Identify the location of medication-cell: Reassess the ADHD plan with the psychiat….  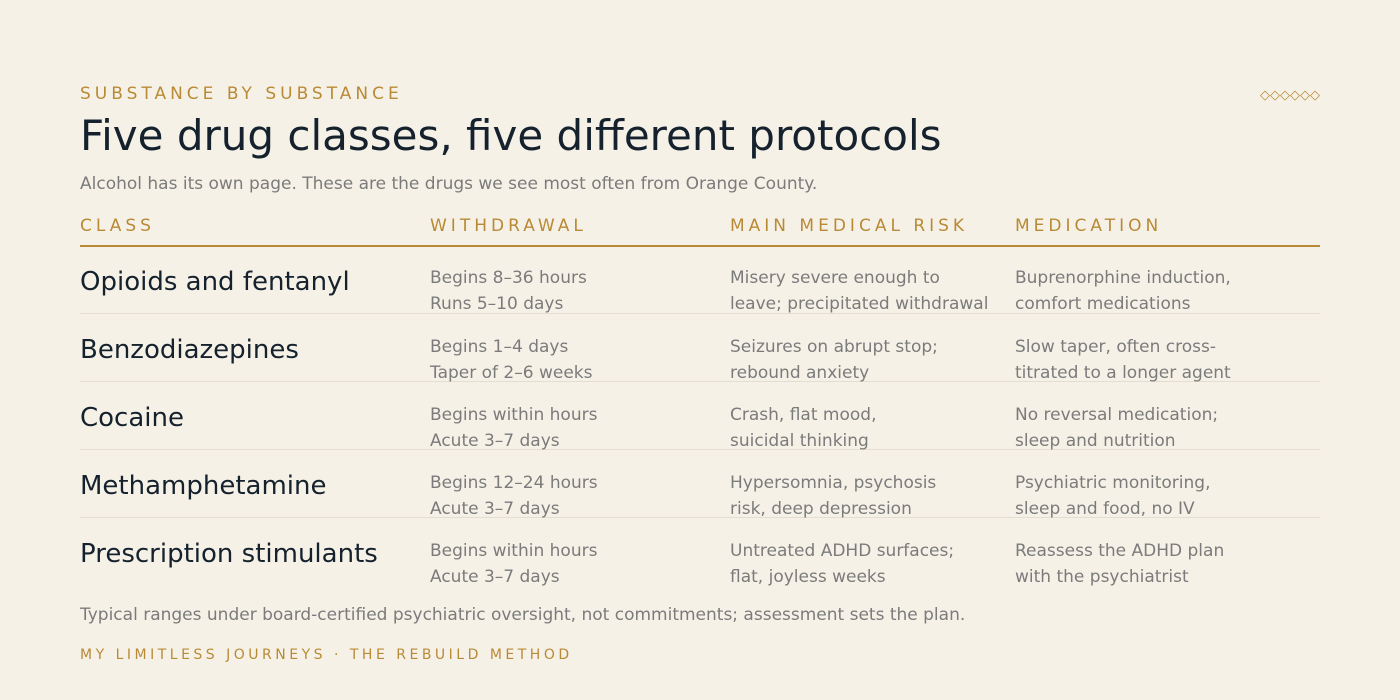
(1119, 564).